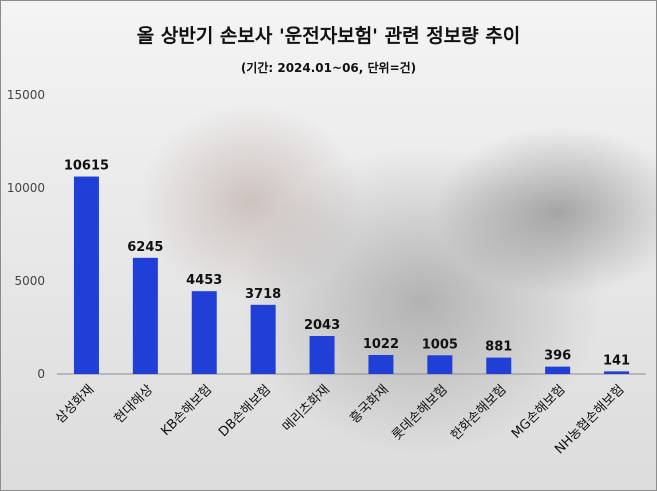  Describe the element at coordinates (145, 247) in the screenshot. I see `data-label: 6245` at that location.